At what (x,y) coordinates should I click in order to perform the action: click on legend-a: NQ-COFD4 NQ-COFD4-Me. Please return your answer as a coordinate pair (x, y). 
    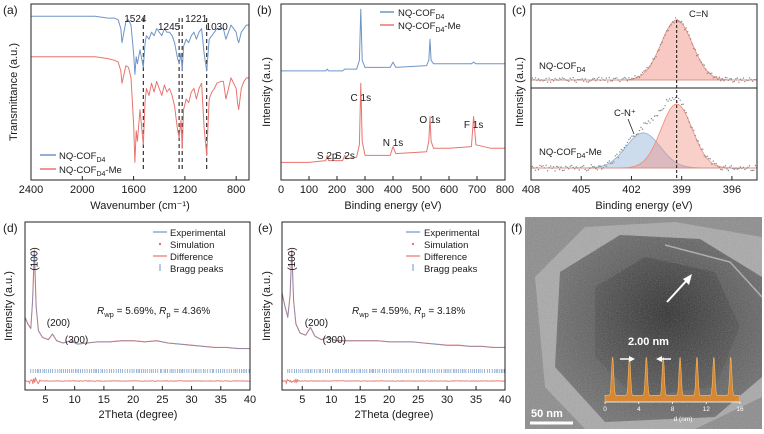
    Looking at the image, I should click on (81, 164).